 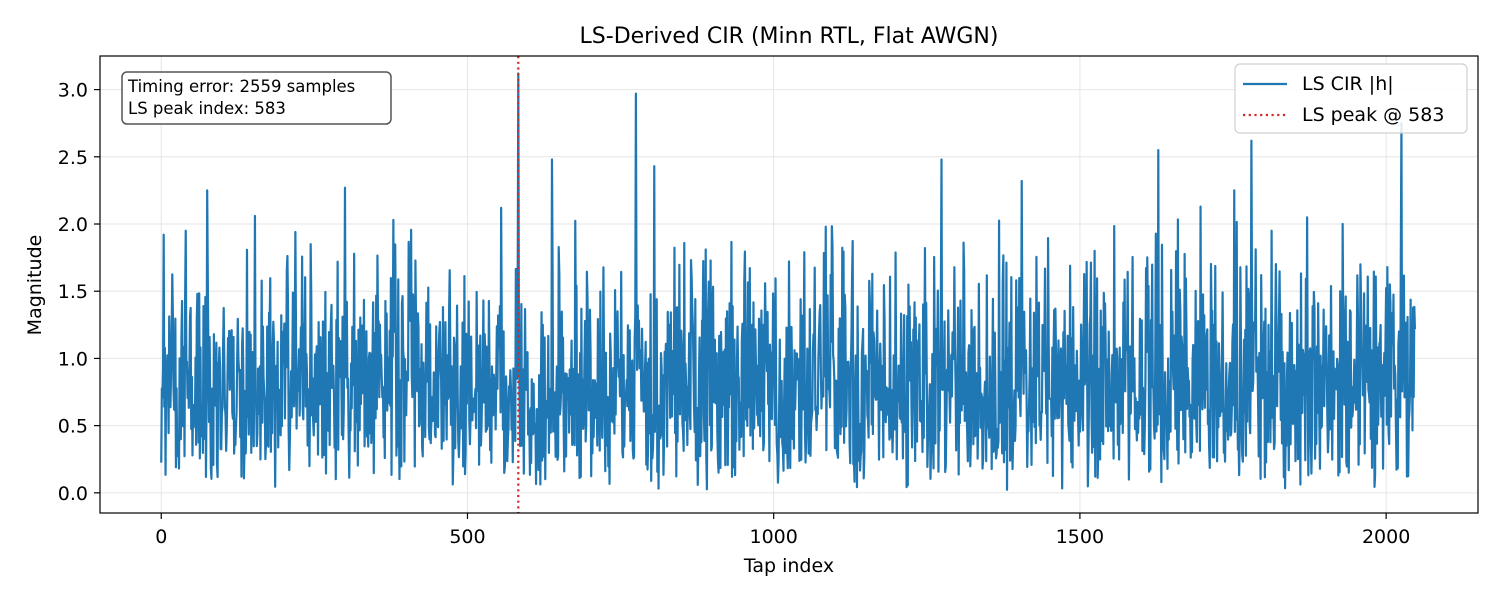 What do you see at coordinates (73, 494) in the screenshot?
I see `y-tick-label: 0.0` at bounding box center [73, 494].